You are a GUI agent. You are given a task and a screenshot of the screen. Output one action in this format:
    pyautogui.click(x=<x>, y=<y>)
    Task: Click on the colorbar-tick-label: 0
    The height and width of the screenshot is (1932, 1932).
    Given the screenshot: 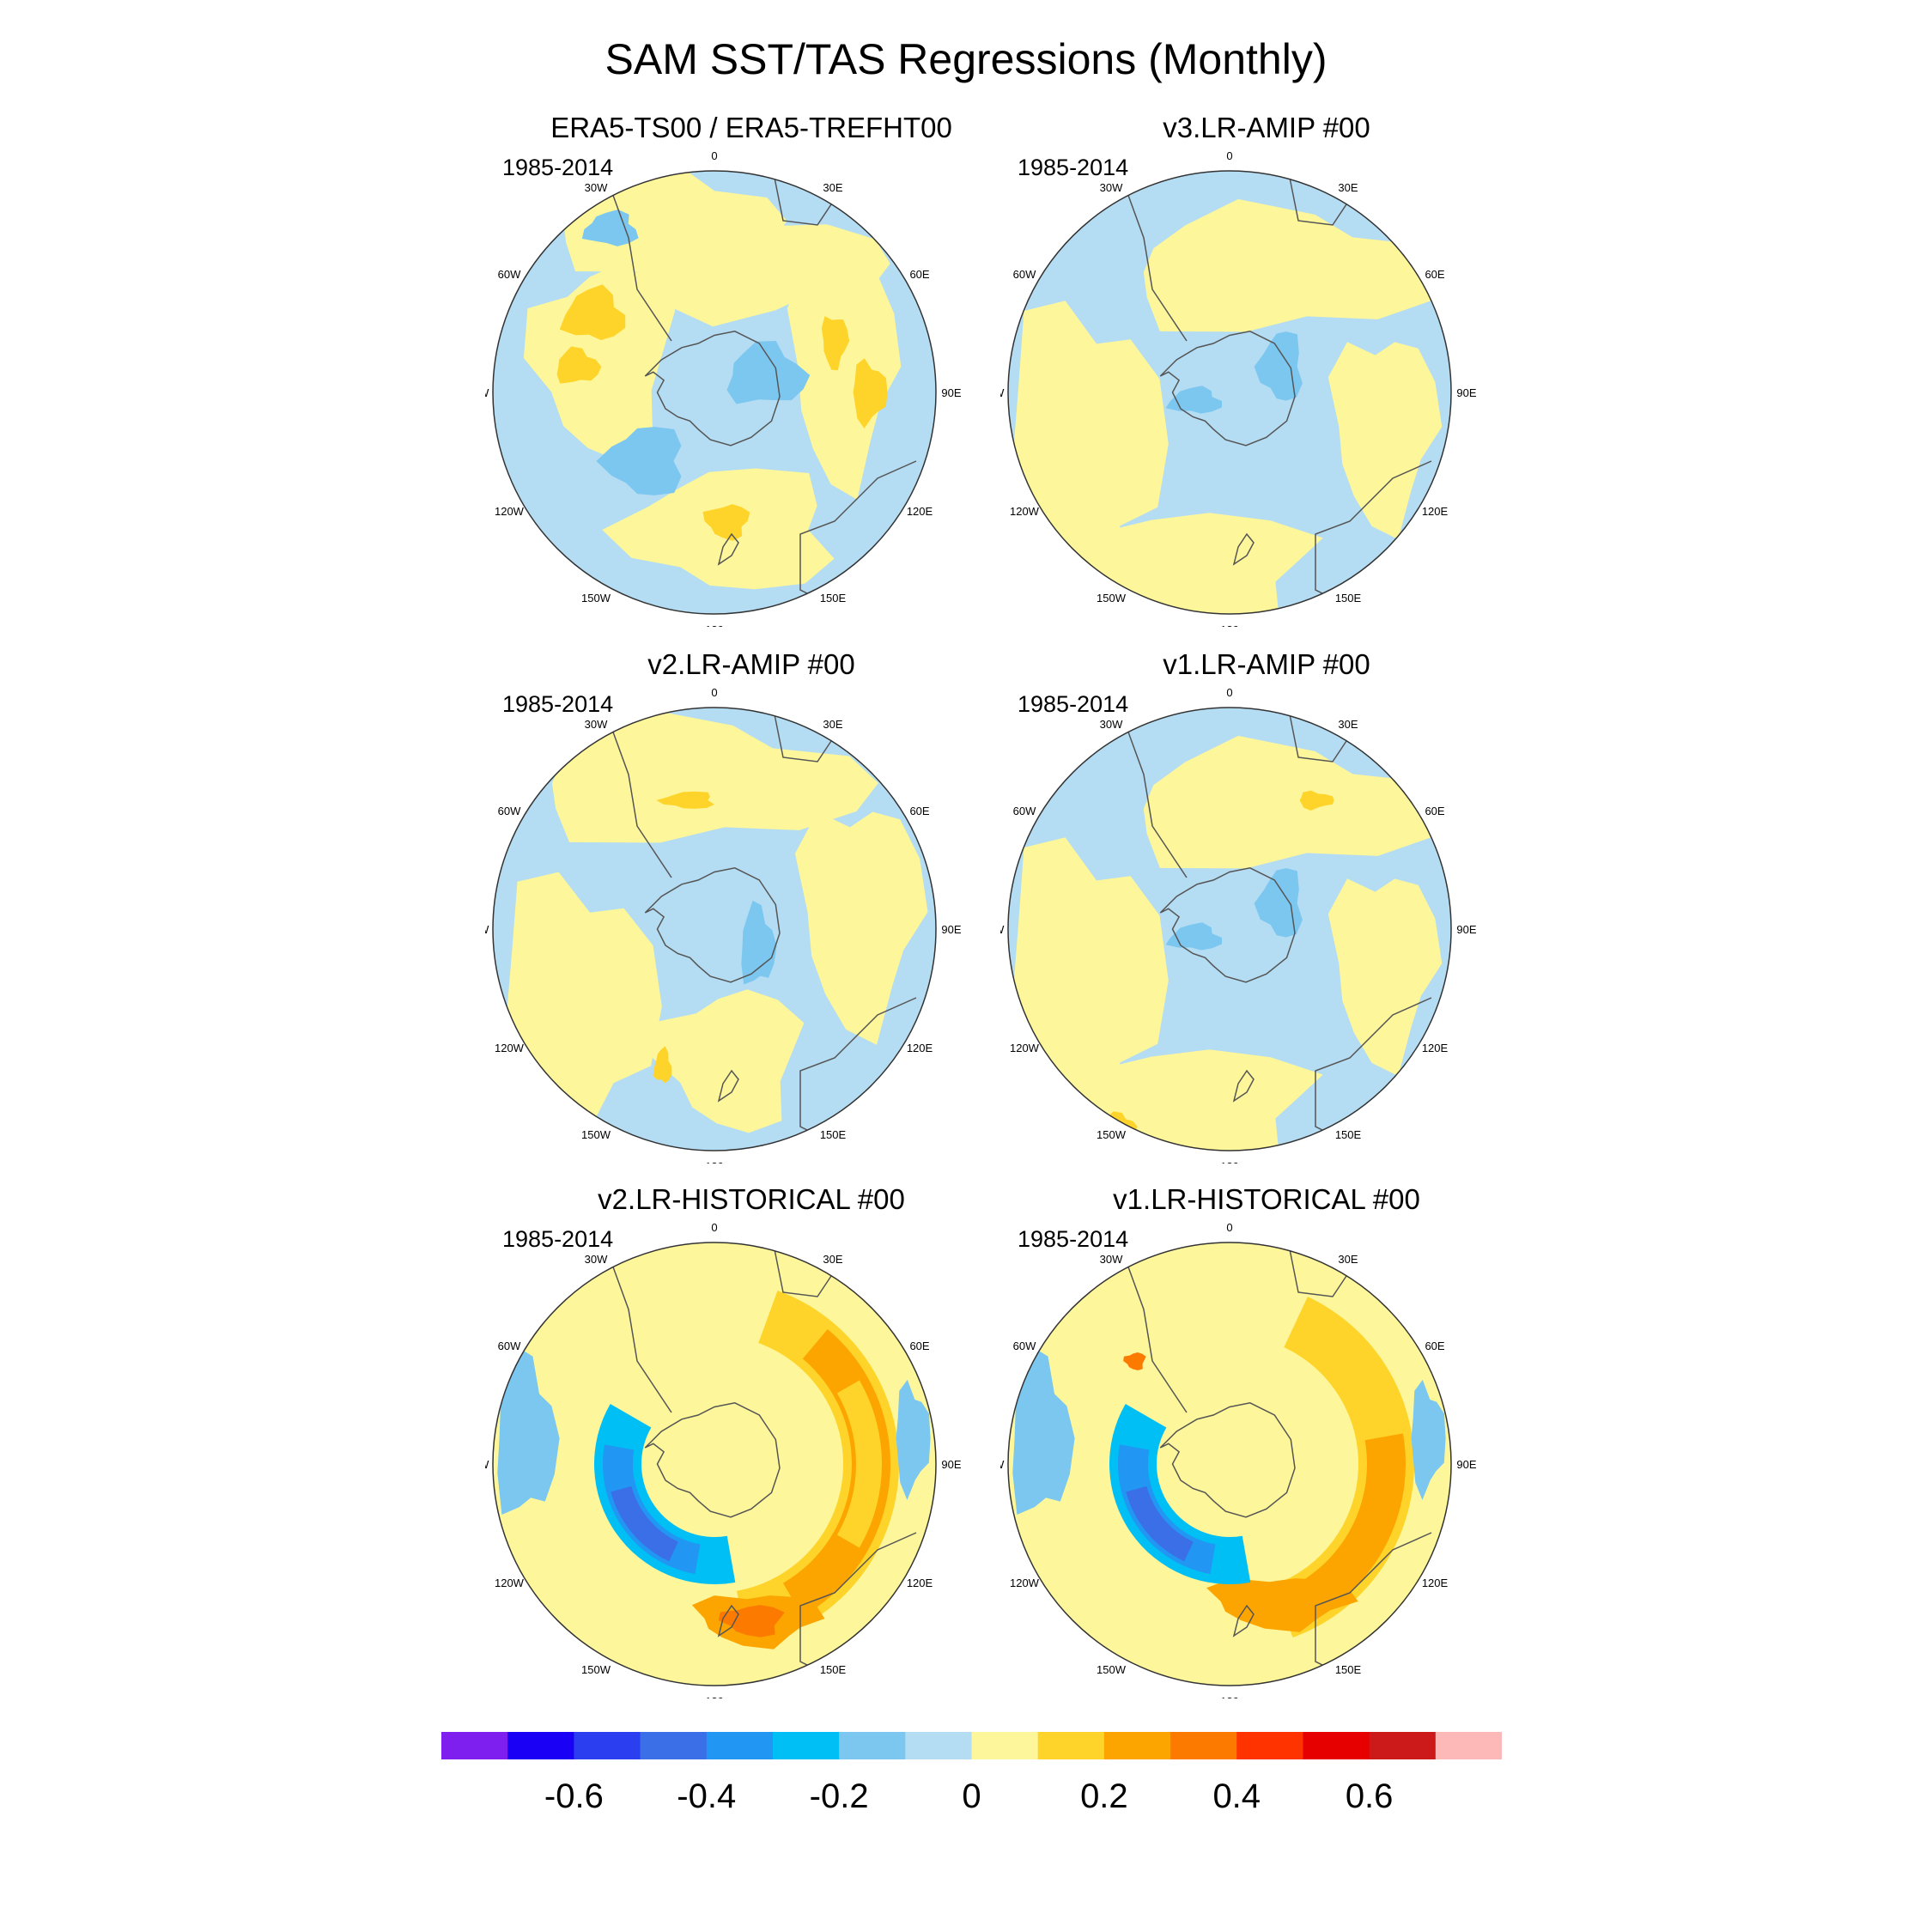 What is the action you would take?
    pyautogui.click(x=972, y=1796)
    